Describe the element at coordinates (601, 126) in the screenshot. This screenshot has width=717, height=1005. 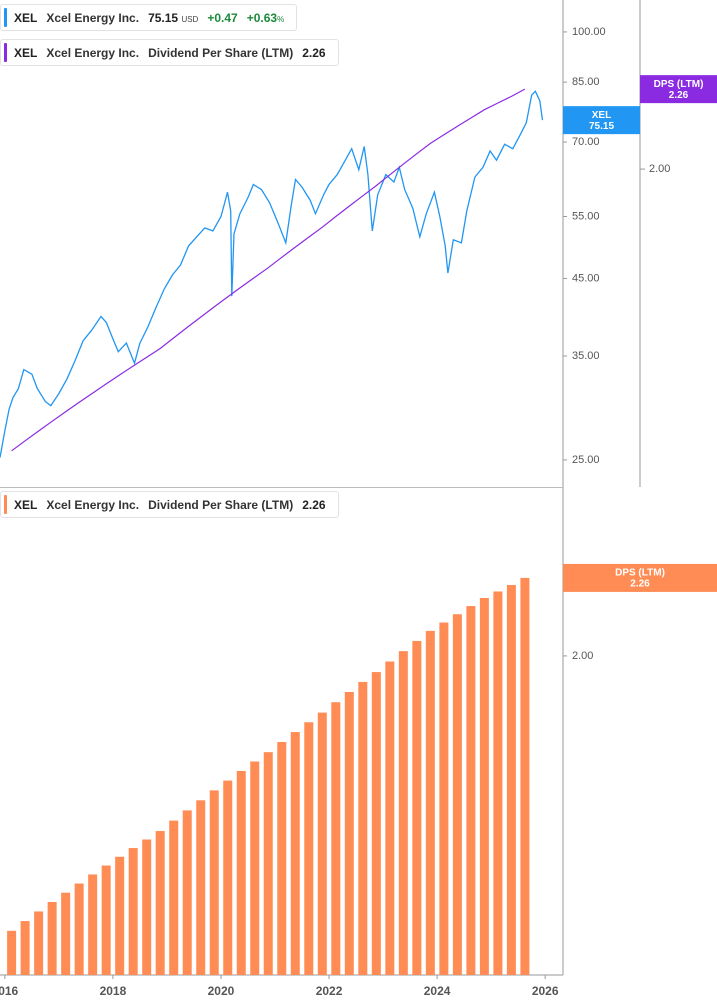
I see `value-tag-value: 75.15` at that location.